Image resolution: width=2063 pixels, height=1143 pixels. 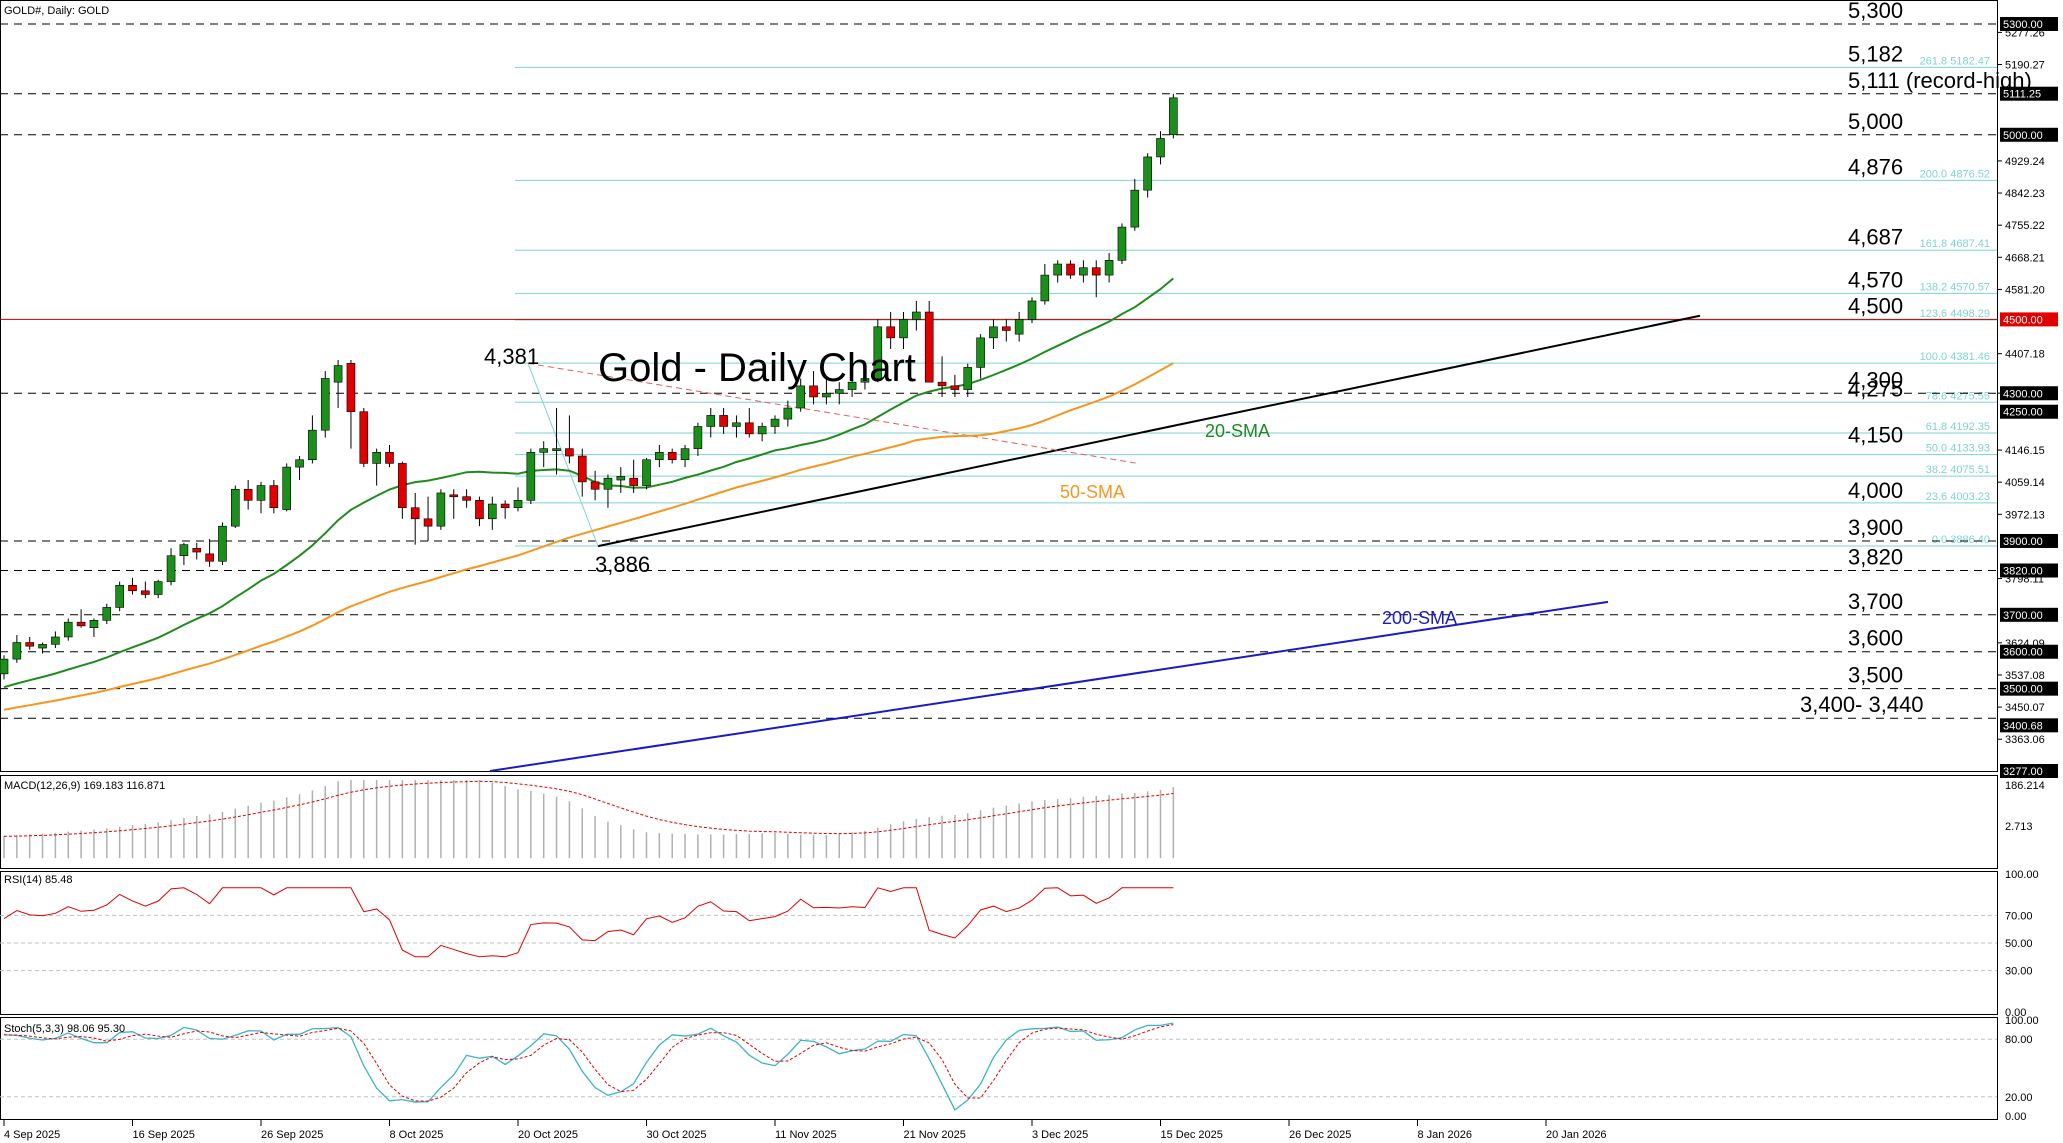 I want to click on axis-price-label: 4059.14, so click(x=2025, y=483).